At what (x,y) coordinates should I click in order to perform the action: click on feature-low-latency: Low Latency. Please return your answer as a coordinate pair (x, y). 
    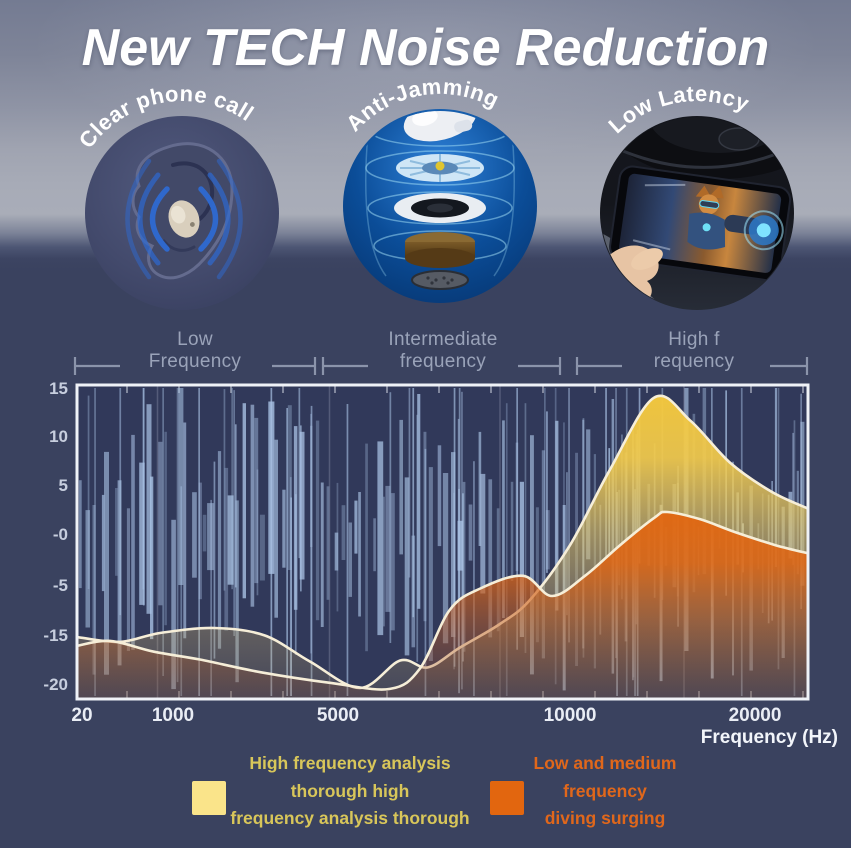
    Looking at the image, I should click on (697, 195).